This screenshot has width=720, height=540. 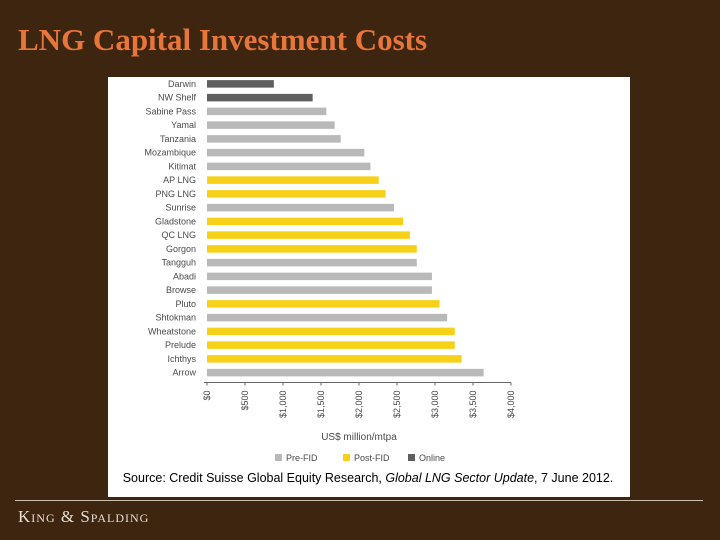 I want to click on category-label: NW Shelf, so click(x=177, y=98).